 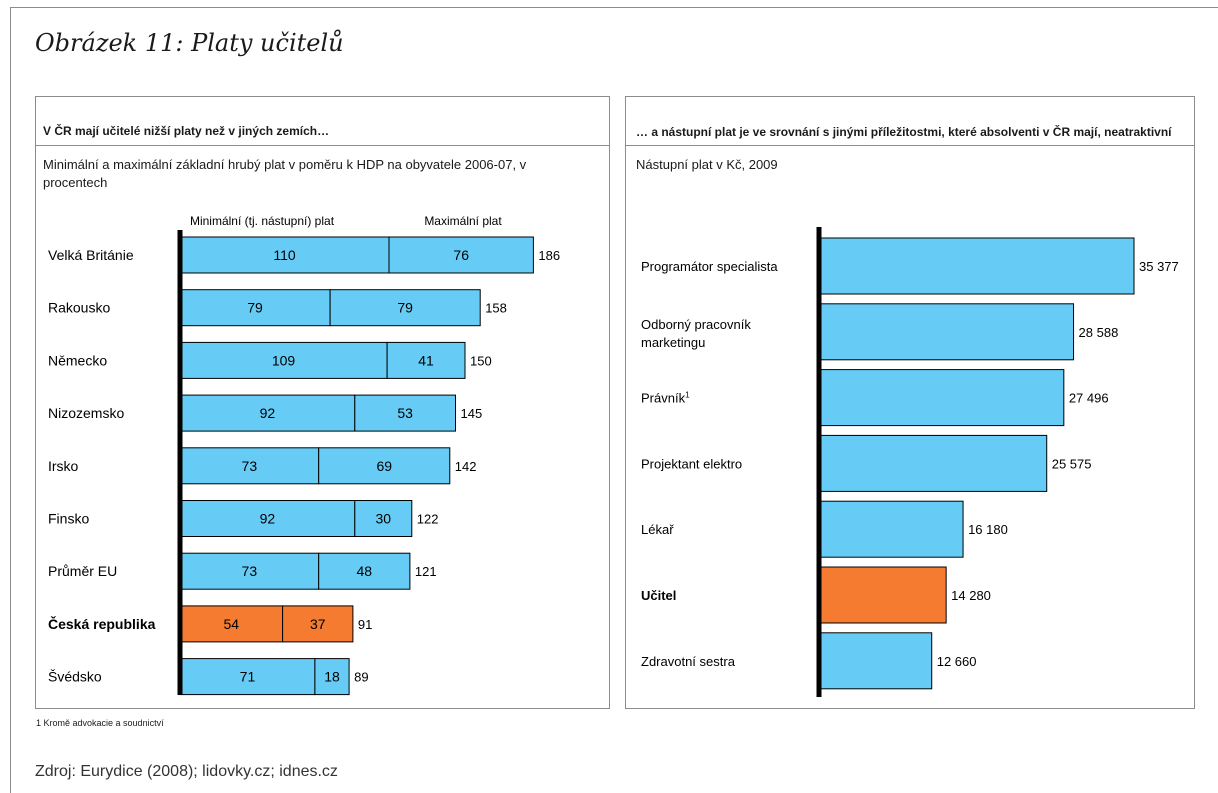 What do you see at coordinates (189, 43) in the screenshot?
I see `figure-title: Obrázek 11: Platy učitelů` at bounding box center [189, 43].